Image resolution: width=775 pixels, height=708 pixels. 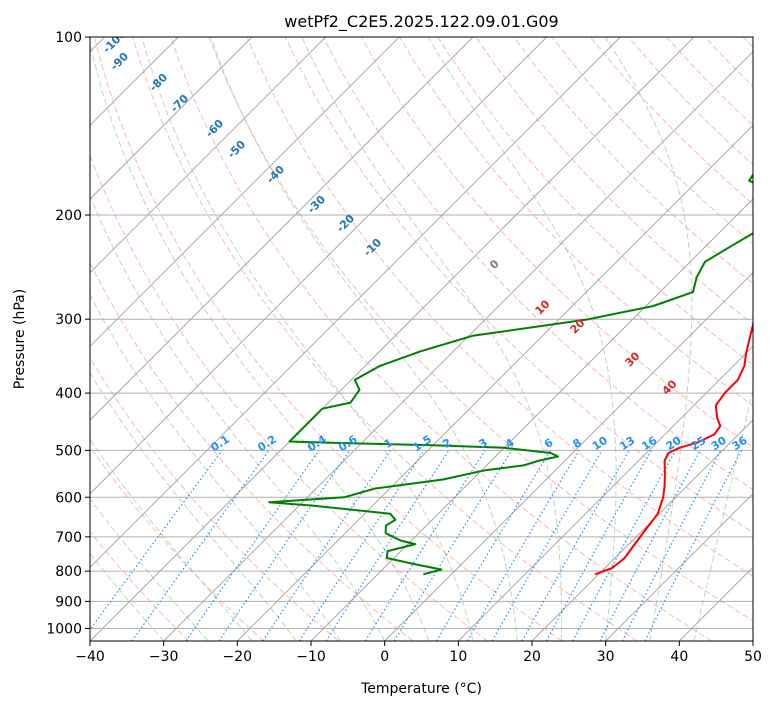 What do you see at coordinates (219, 444) in the screenshot?
I see `mixing-ratio-label: 0.1` at bounding box center [219, 444].